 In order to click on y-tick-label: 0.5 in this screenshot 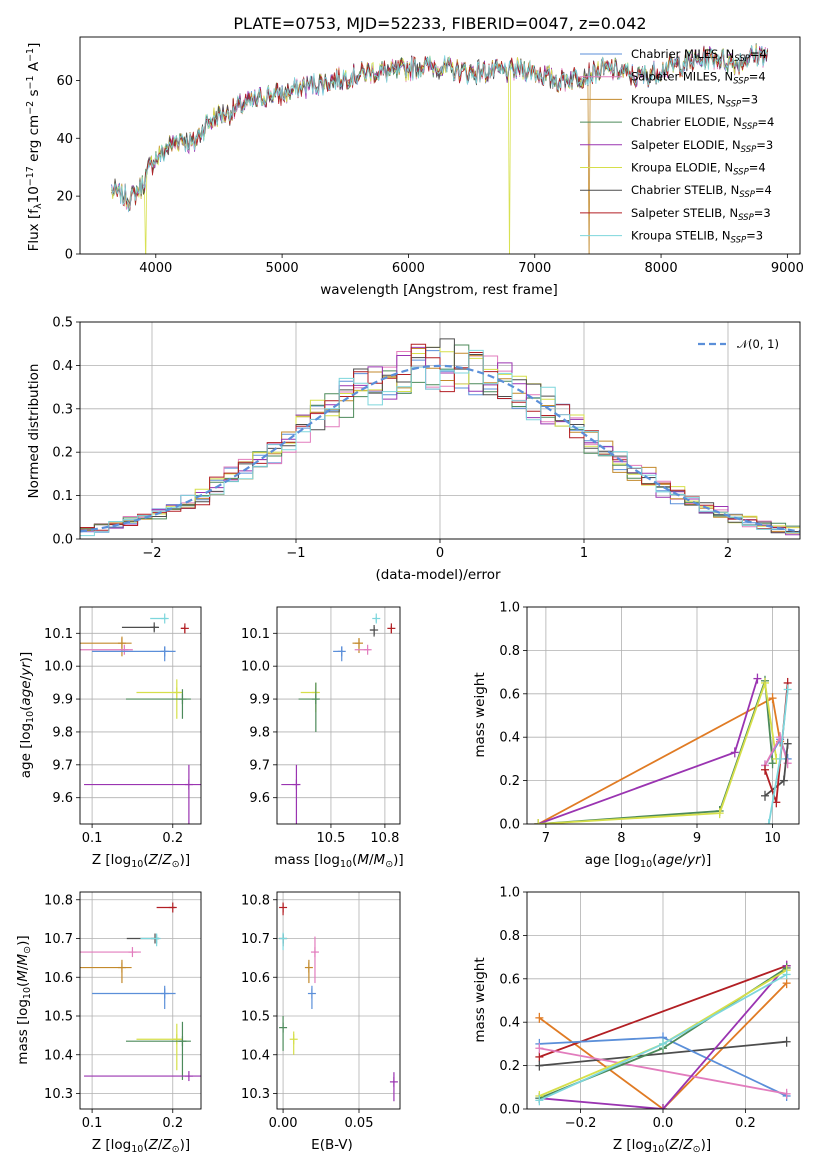, I will do `click(62, 323)`.